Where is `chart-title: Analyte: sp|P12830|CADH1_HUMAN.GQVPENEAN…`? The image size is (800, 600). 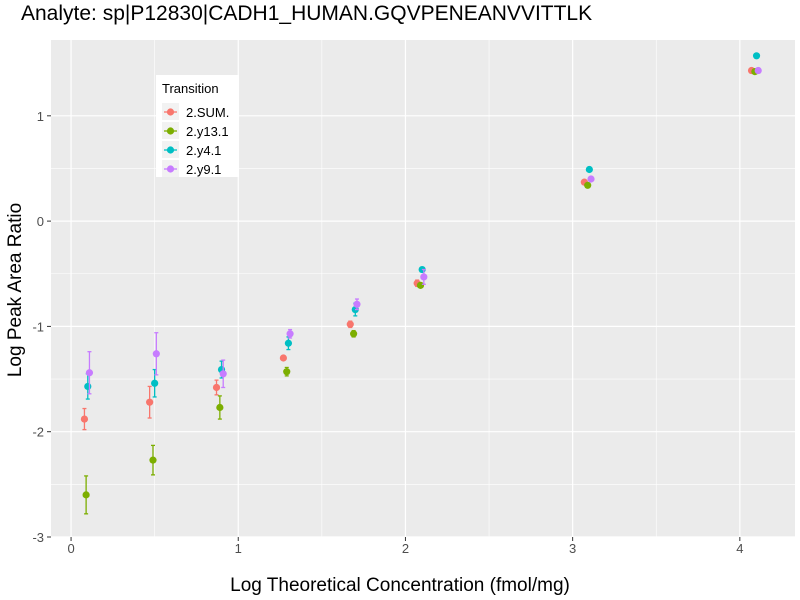
chart-title: Analyte: sp|P12830|CADH1_HUMAN.GQVPENEAN… is located at coordinates (307, 13).